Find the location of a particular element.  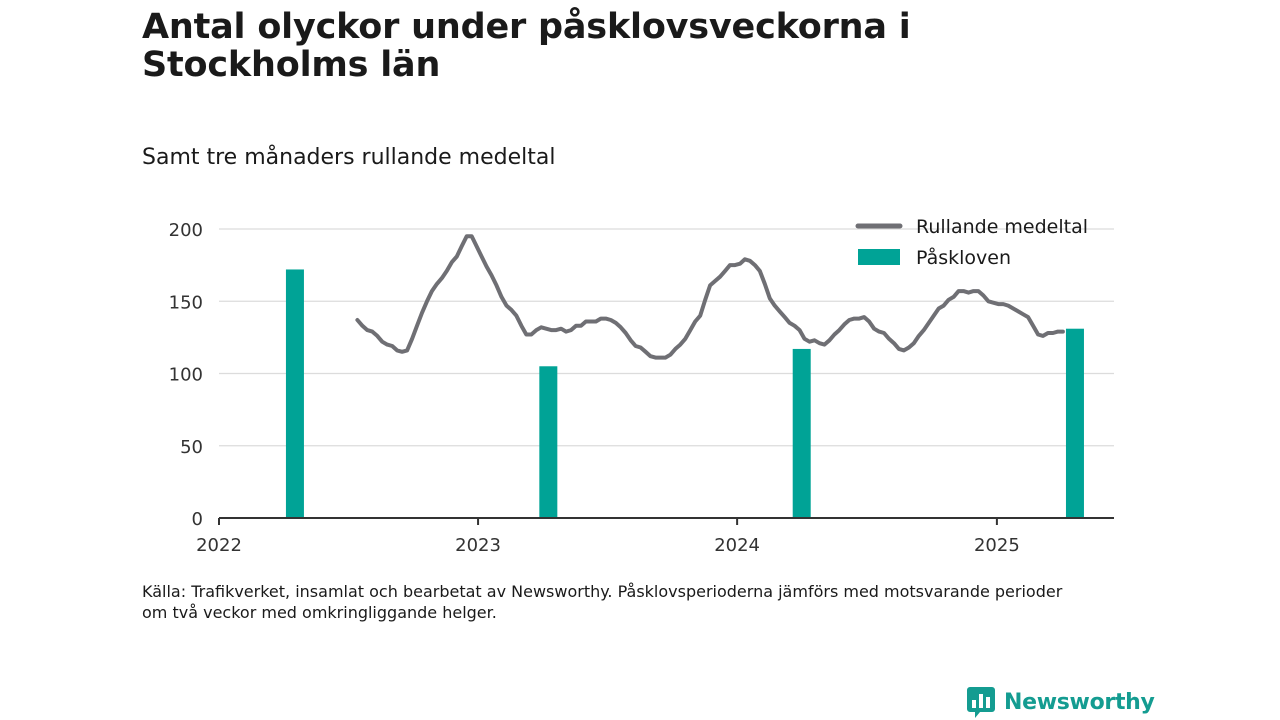

y-tick-label: 200 is located at coordinates (186, 230).